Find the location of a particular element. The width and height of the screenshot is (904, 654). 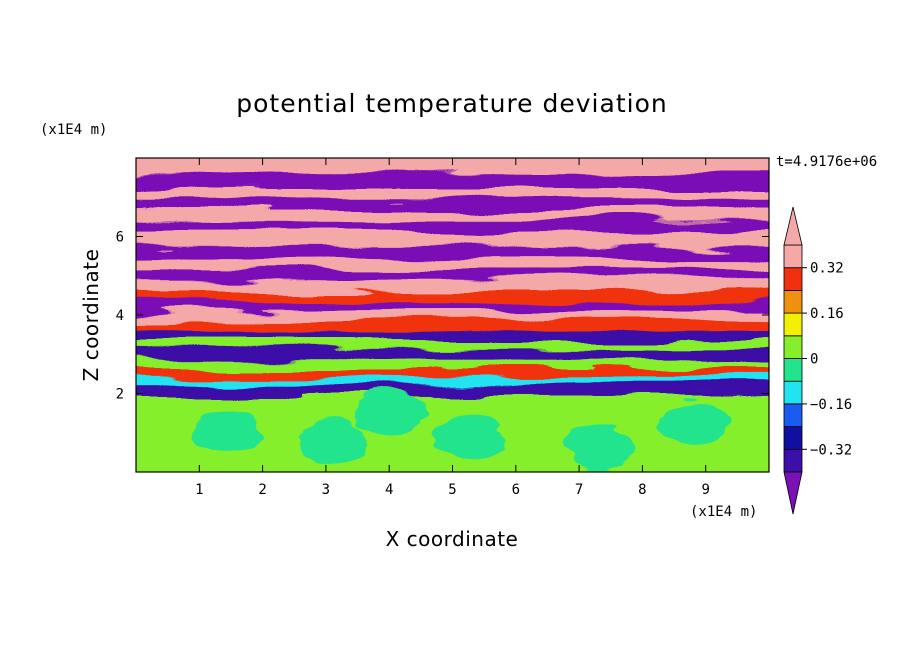

y-axis-unit: (x1E4 m) is located at coordinates (73, 130).